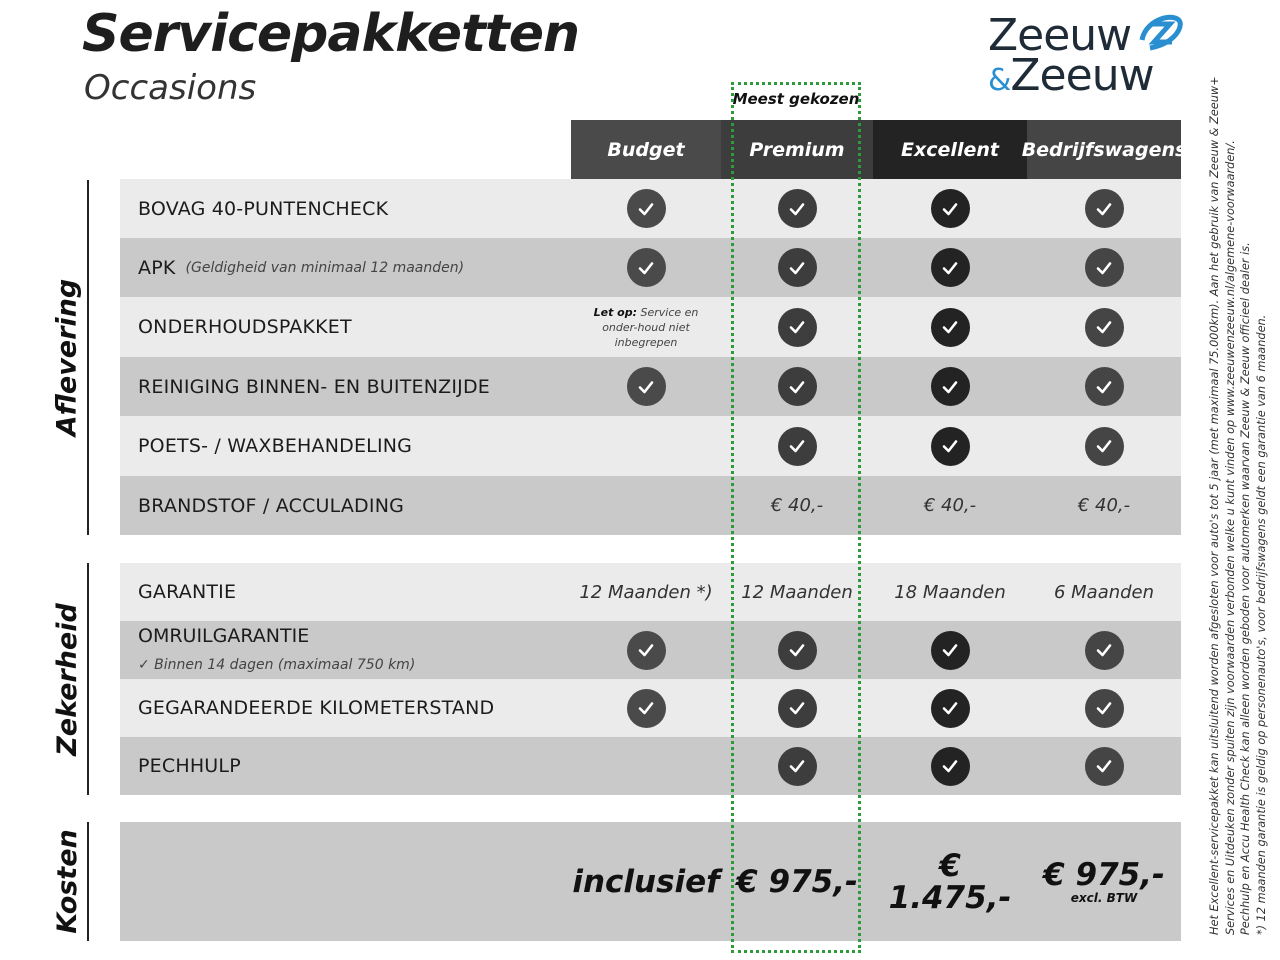  Describe the element at coordinates (650, 505) in the screenshot. I see `table-row: BRANDSTOF / ACCULADING € 40,- € 40,- € 40,-` at that location.